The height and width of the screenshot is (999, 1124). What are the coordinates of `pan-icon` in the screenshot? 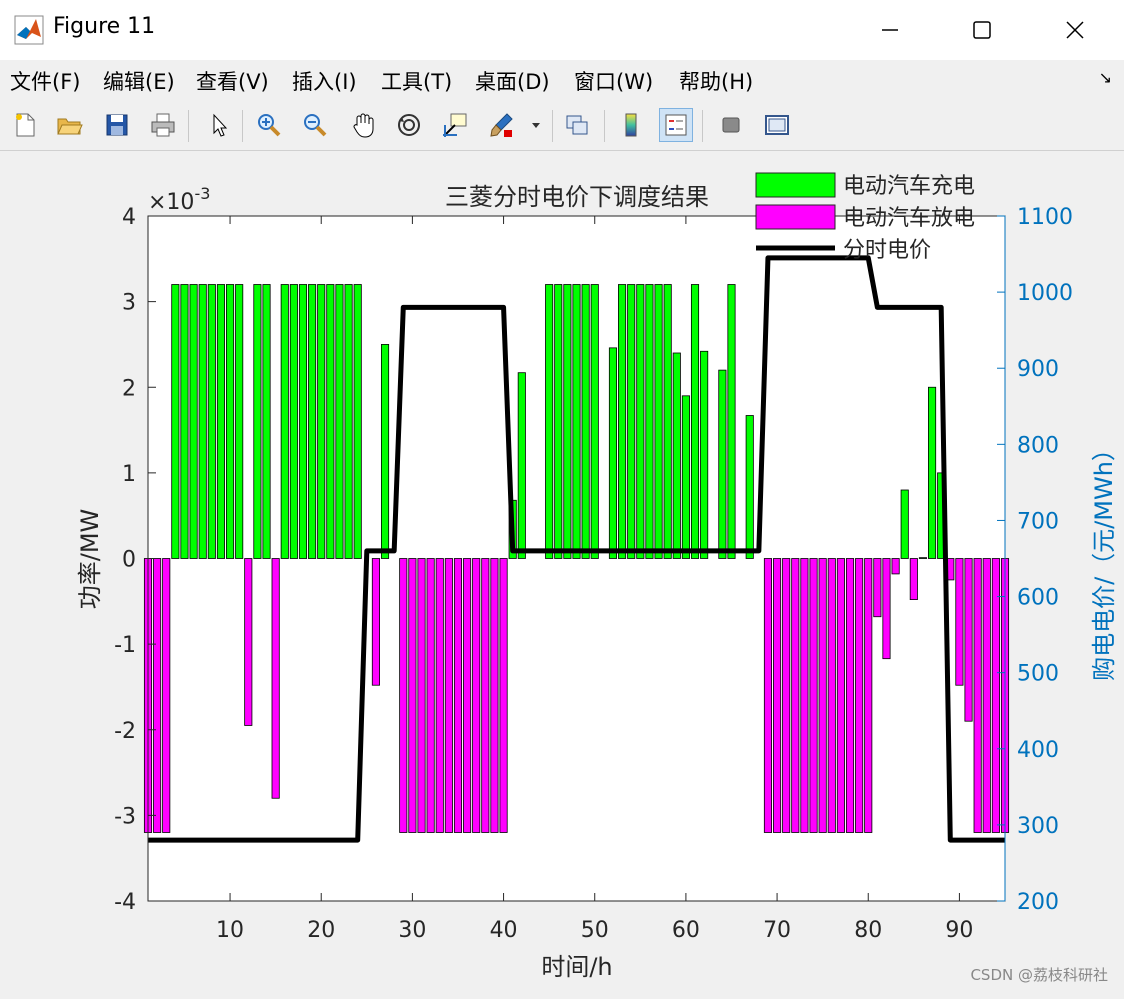 It's located at (363, 125).